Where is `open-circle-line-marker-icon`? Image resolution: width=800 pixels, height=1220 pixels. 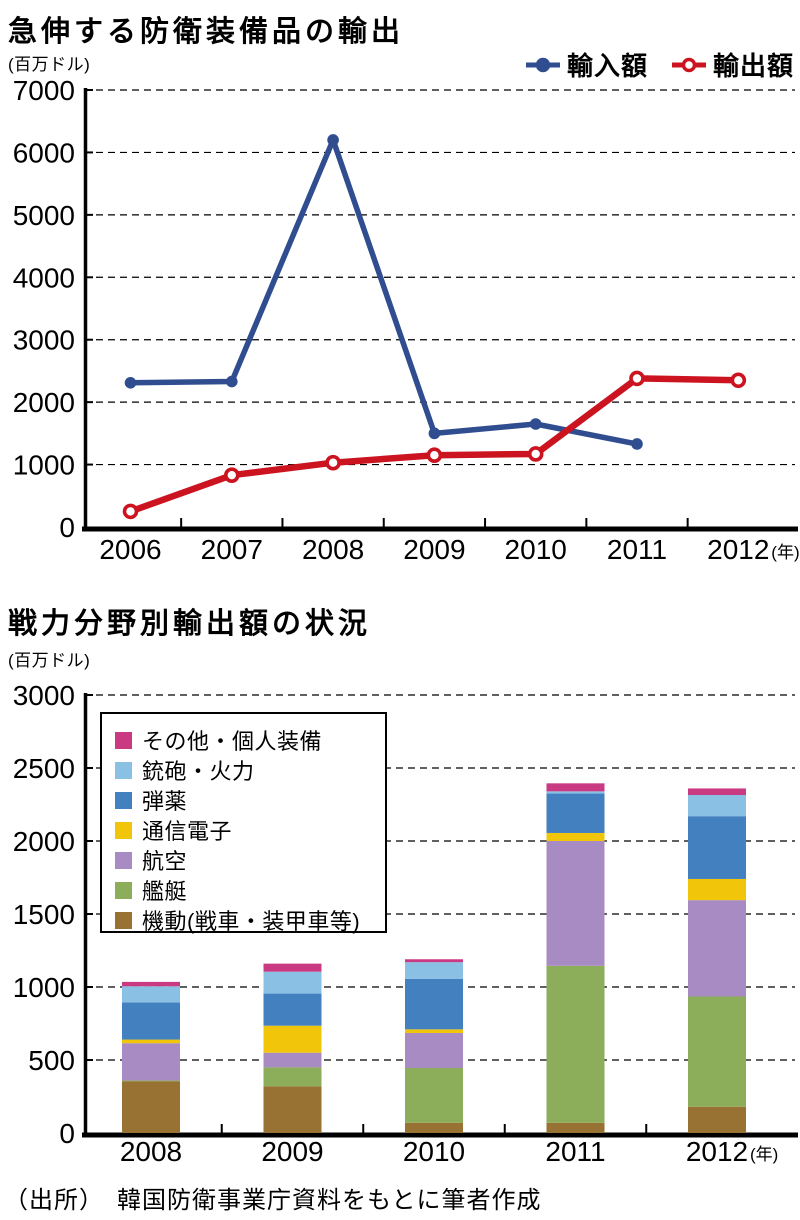 open-circle-line-marker-icon is located at coordinates (688, 64).